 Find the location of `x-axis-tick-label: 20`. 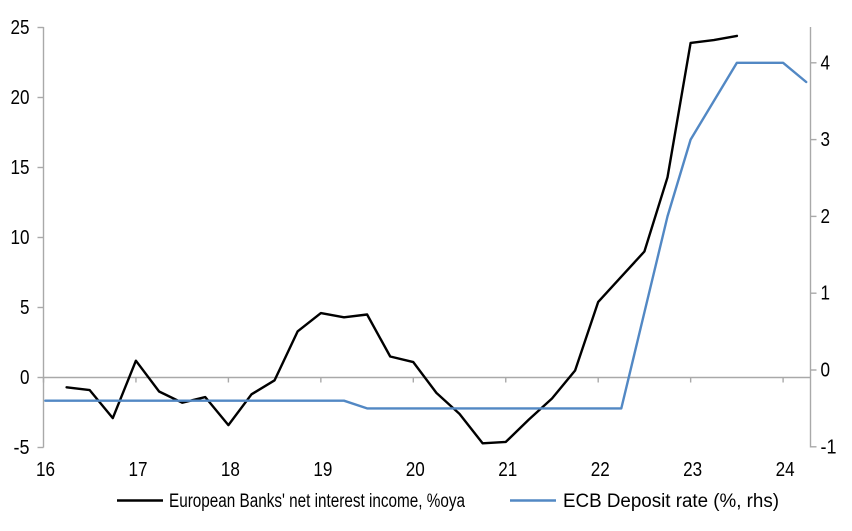

x-axis-tick-label: 20 is located at coordinates (415, 470).